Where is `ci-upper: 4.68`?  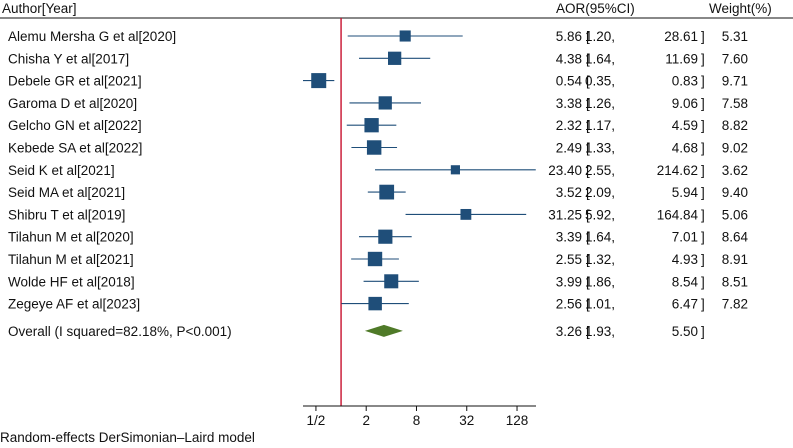 ci-upper: 4.68 is located at coordinates (685, 148).